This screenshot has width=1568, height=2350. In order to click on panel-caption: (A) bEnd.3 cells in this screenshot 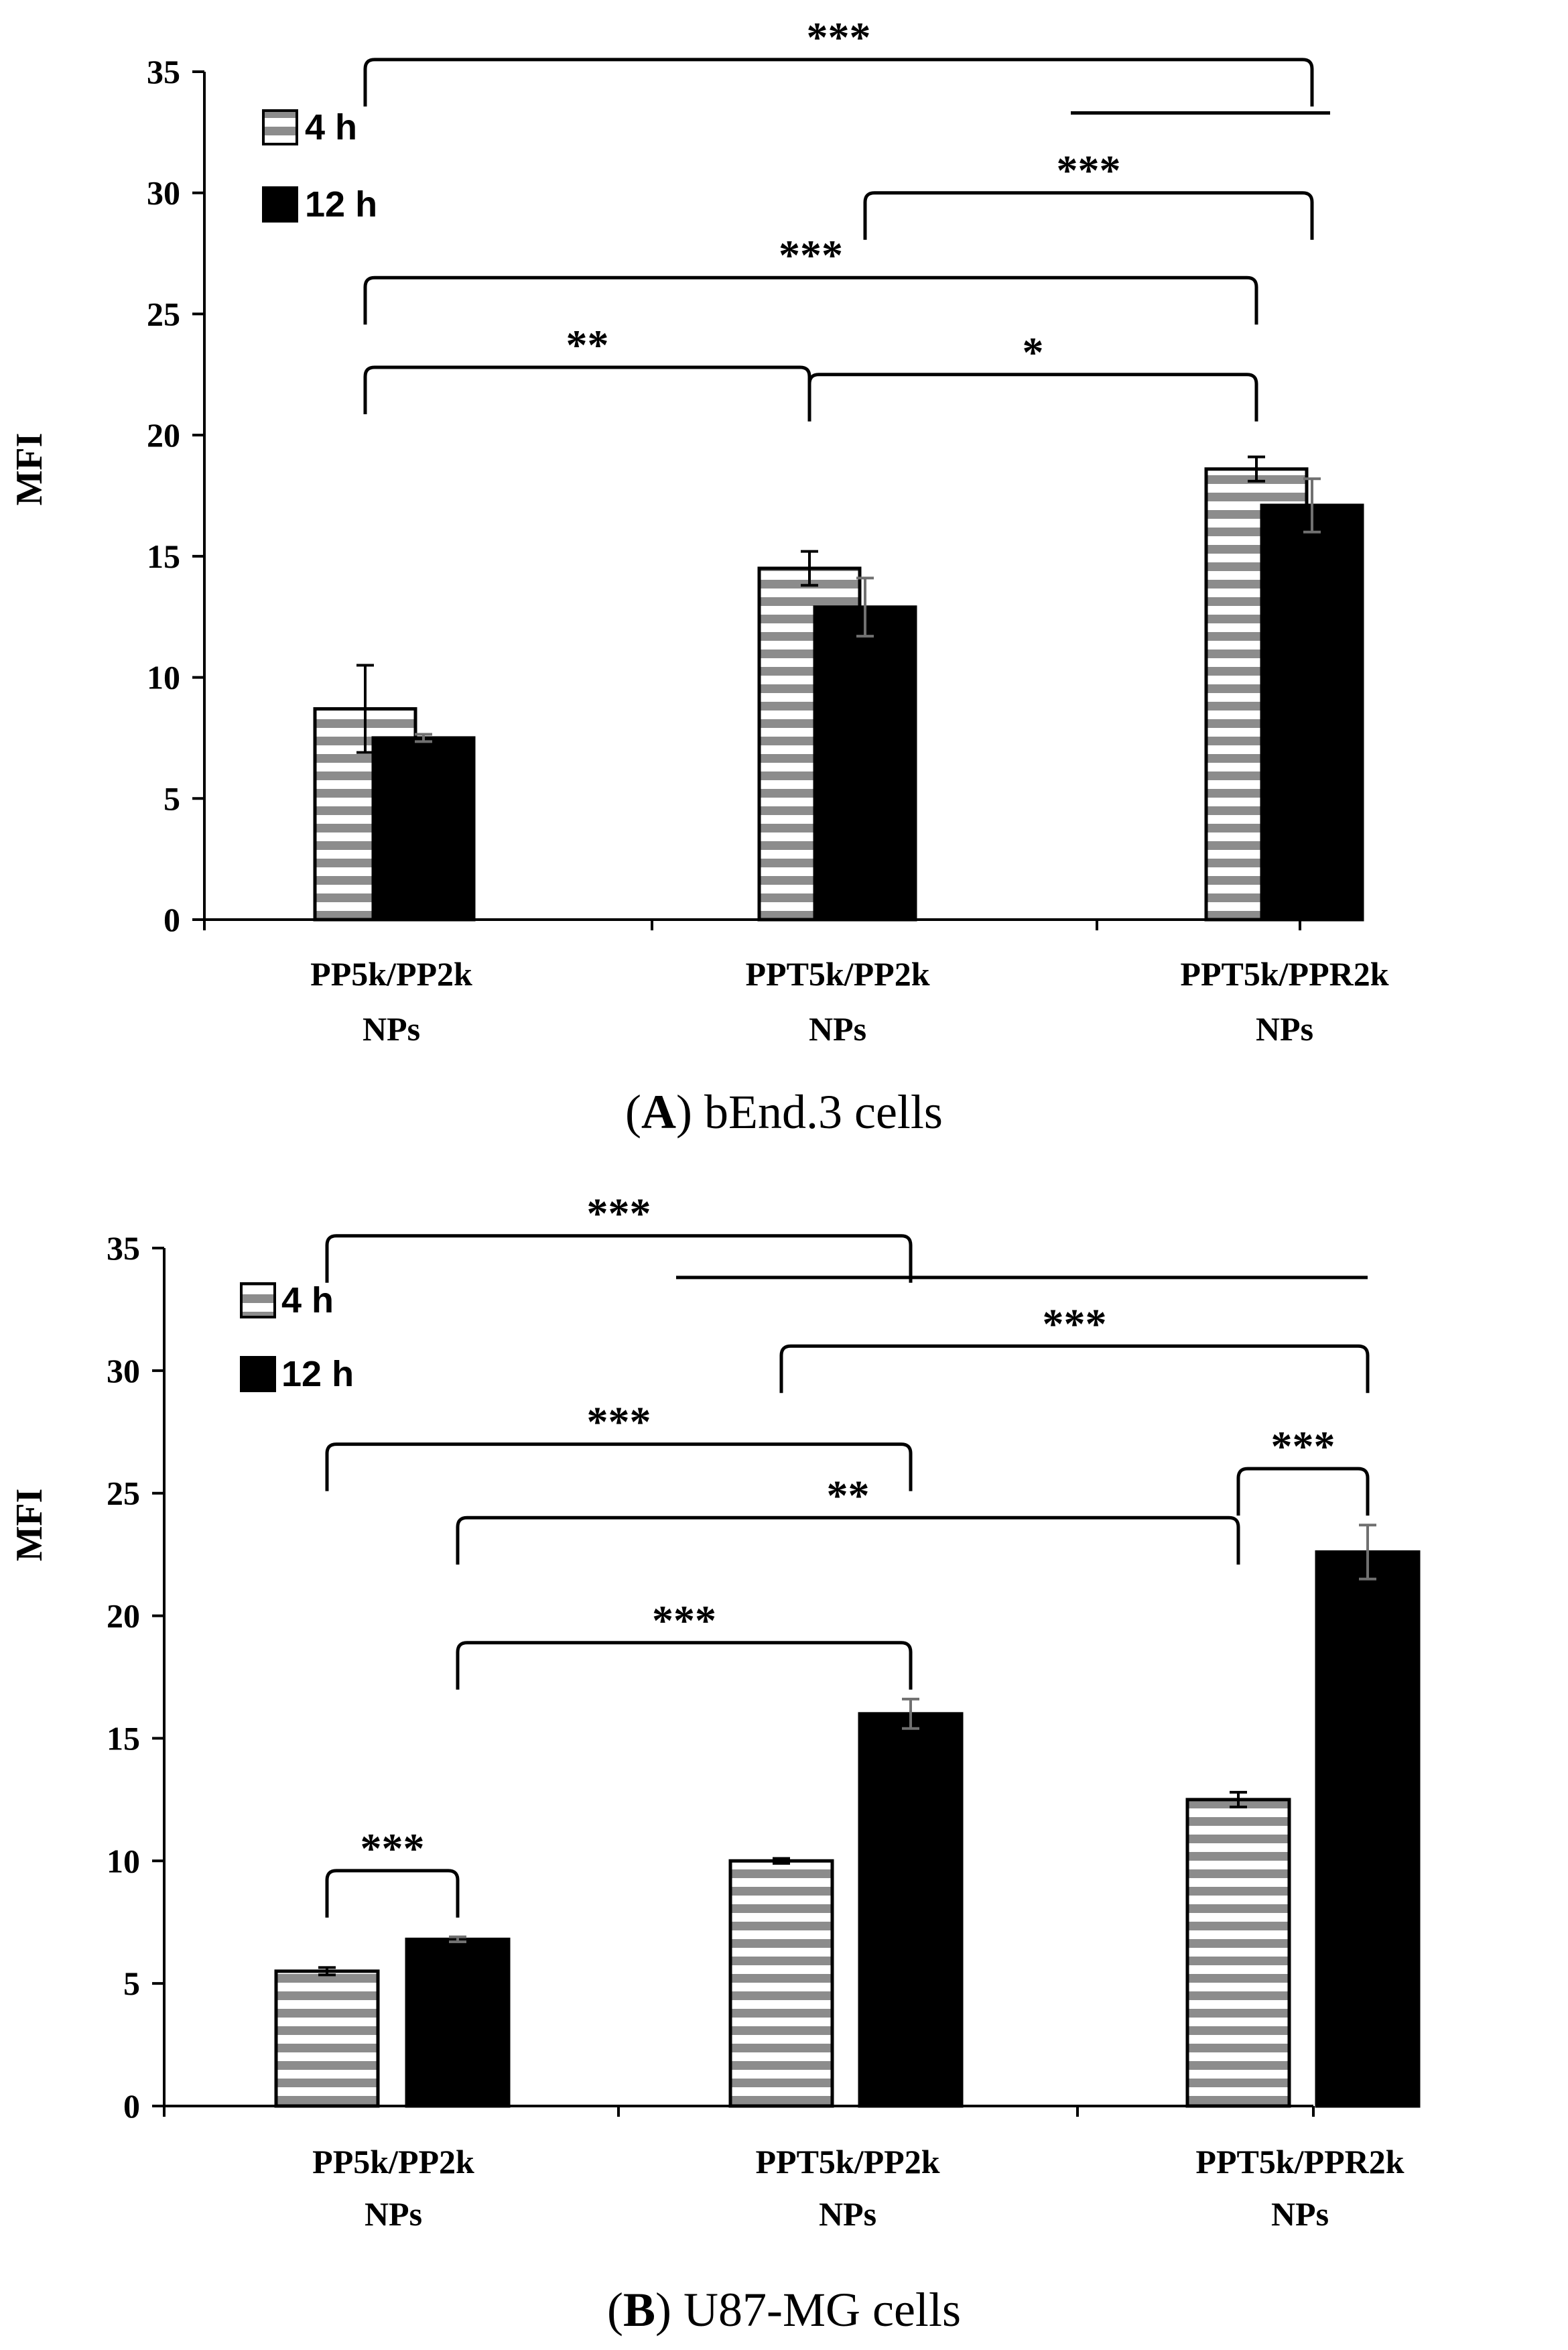, I will do `click(784, 1112)`.